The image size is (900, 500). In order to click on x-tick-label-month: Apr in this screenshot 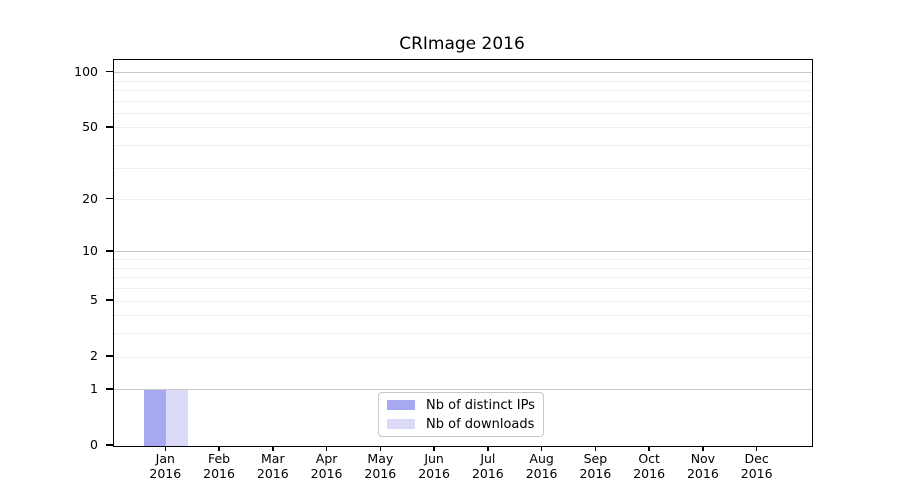, I will do `click(326, 458)`.